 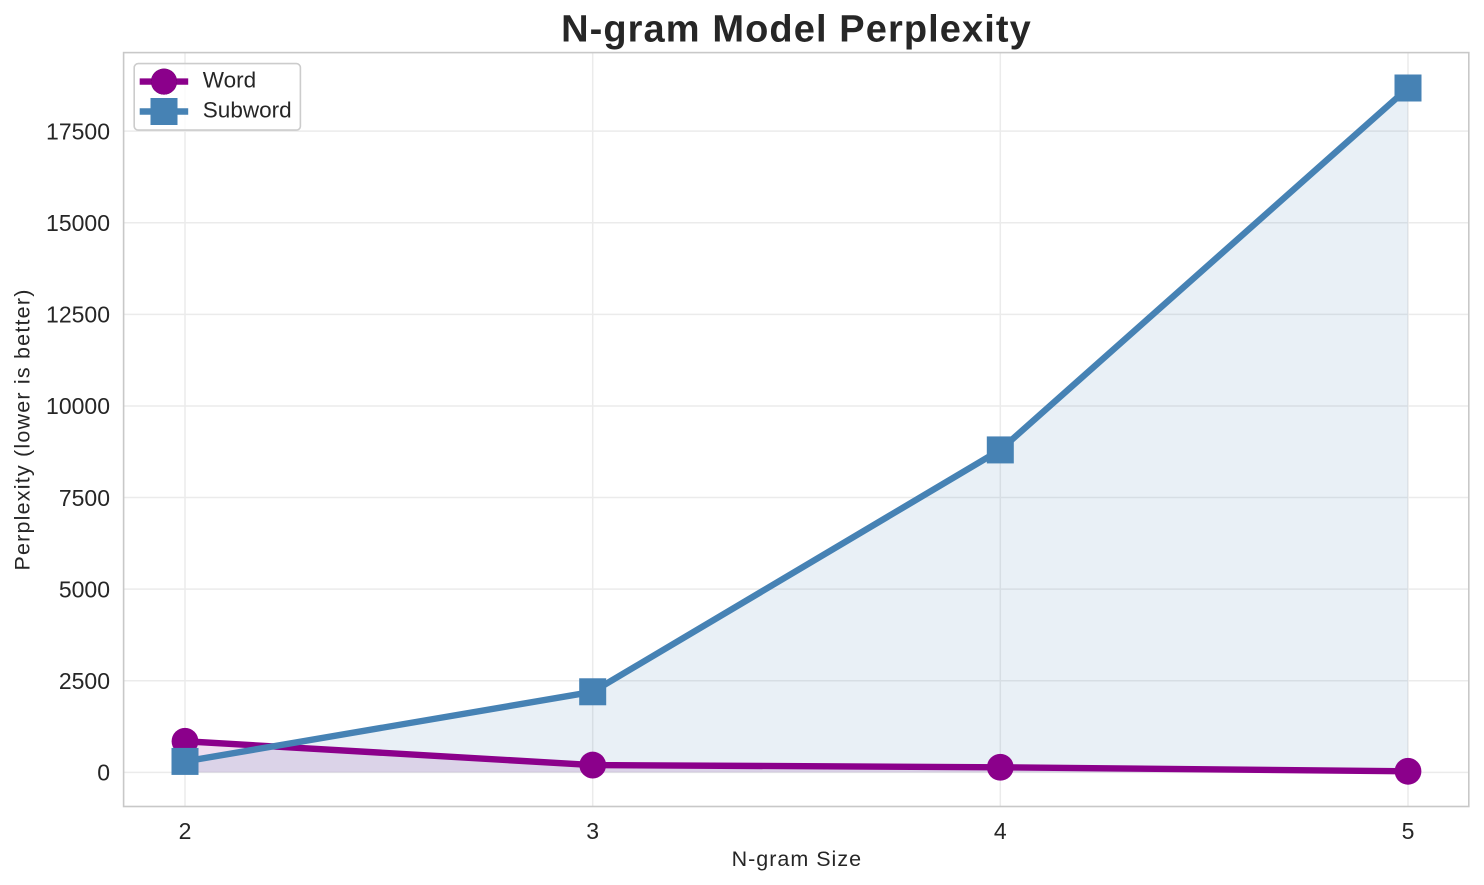 I want to click on svg-text: Word, so click(x=229, y=79).